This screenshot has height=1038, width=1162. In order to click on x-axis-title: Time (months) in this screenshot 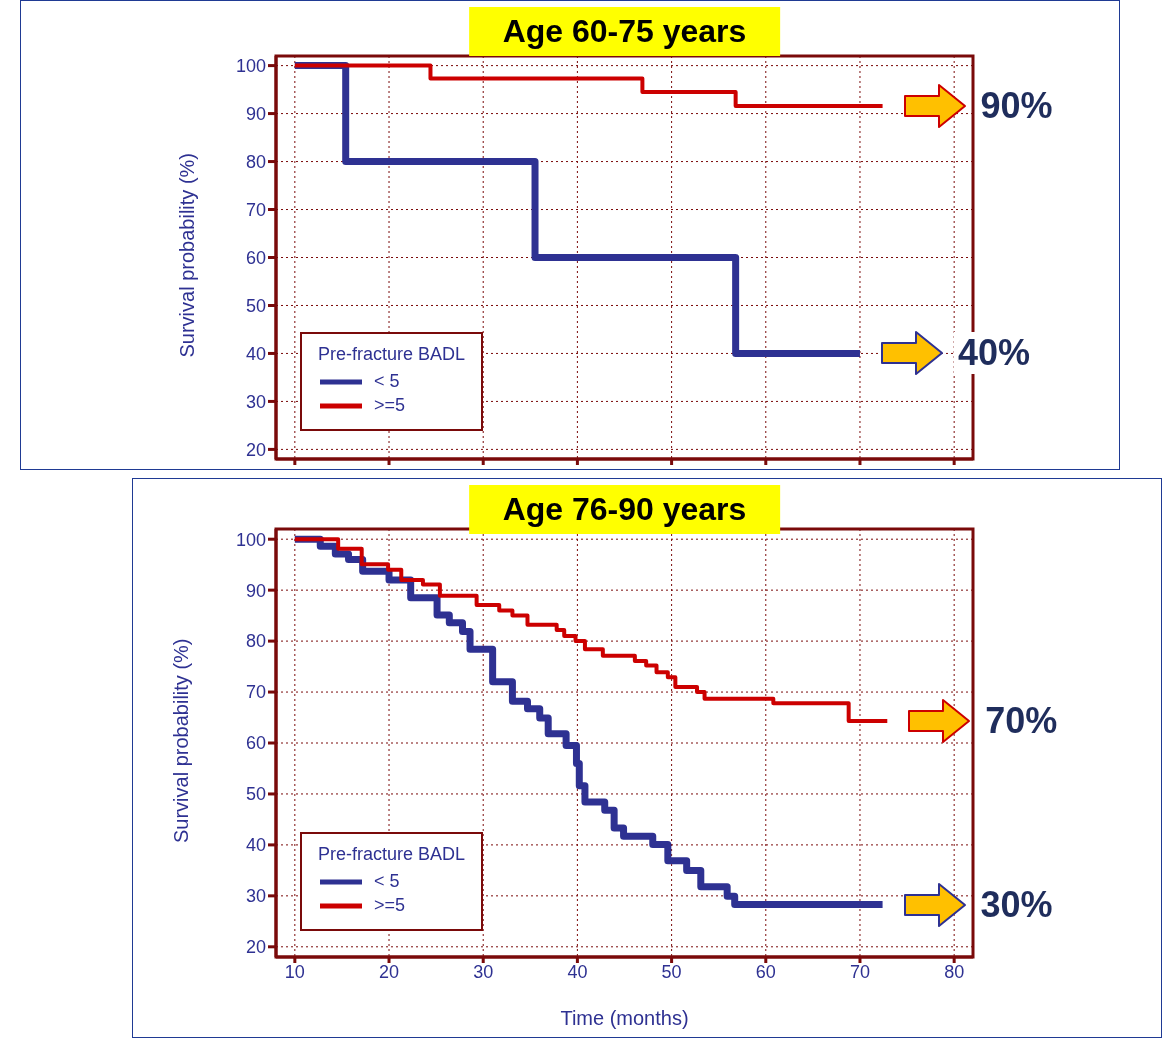, I will do `click(624, 1018)`.